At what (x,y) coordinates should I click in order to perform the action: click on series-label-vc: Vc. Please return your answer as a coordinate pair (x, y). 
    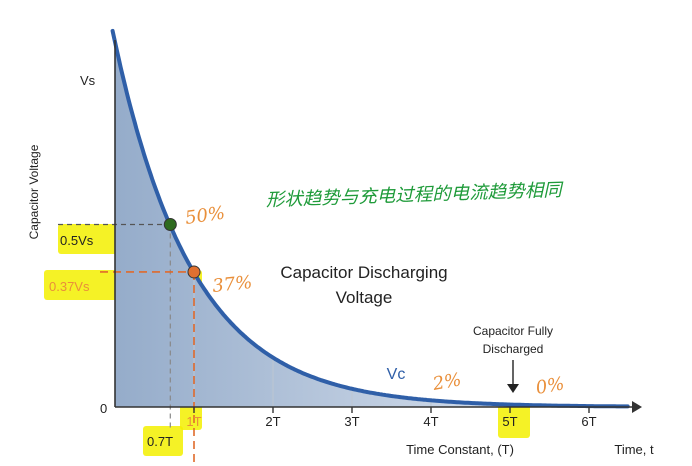
    Looking at the image, I should click on (396, 374).